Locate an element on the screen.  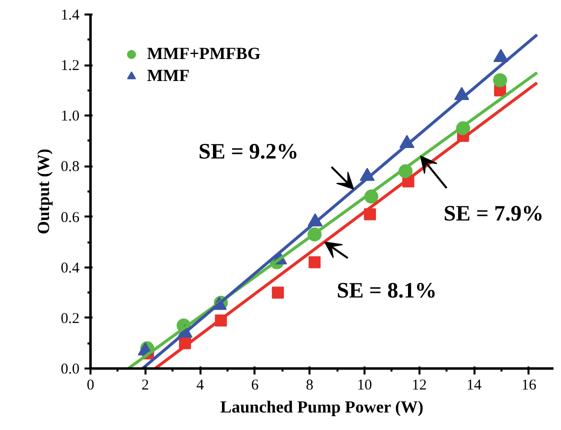
x-tick-label: 16 is located at coordinates (529, 386).